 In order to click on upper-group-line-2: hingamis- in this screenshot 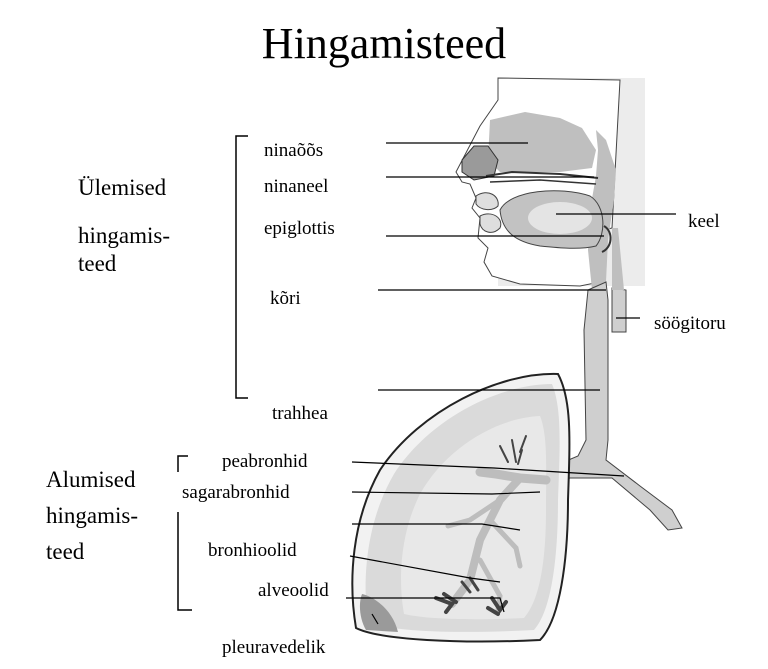, I will do `click(124, 235)`.